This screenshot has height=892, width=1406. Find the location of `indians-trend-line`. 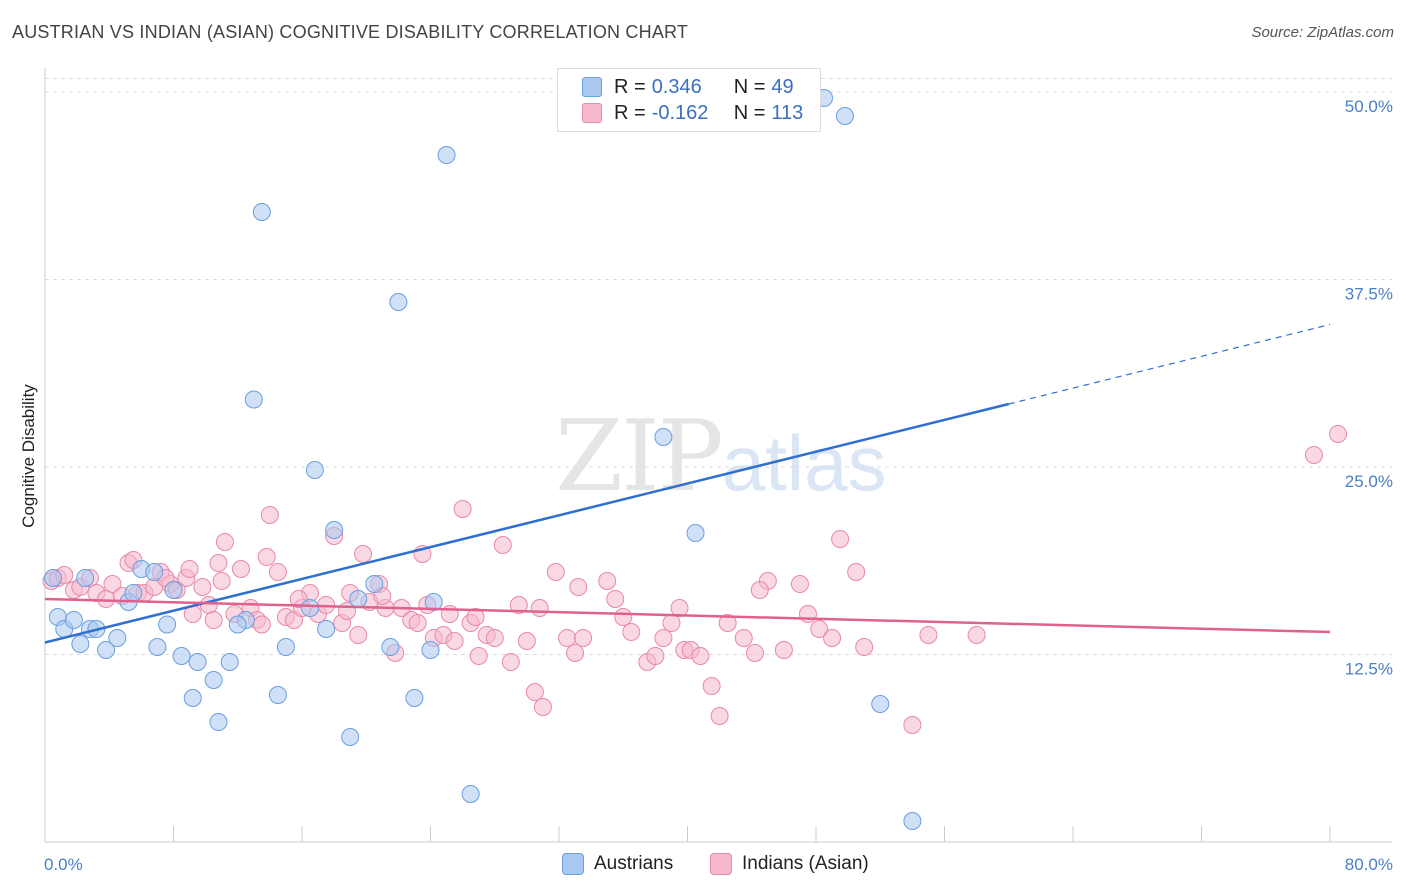

indians-trend-line is located at coordinates (687, 615).